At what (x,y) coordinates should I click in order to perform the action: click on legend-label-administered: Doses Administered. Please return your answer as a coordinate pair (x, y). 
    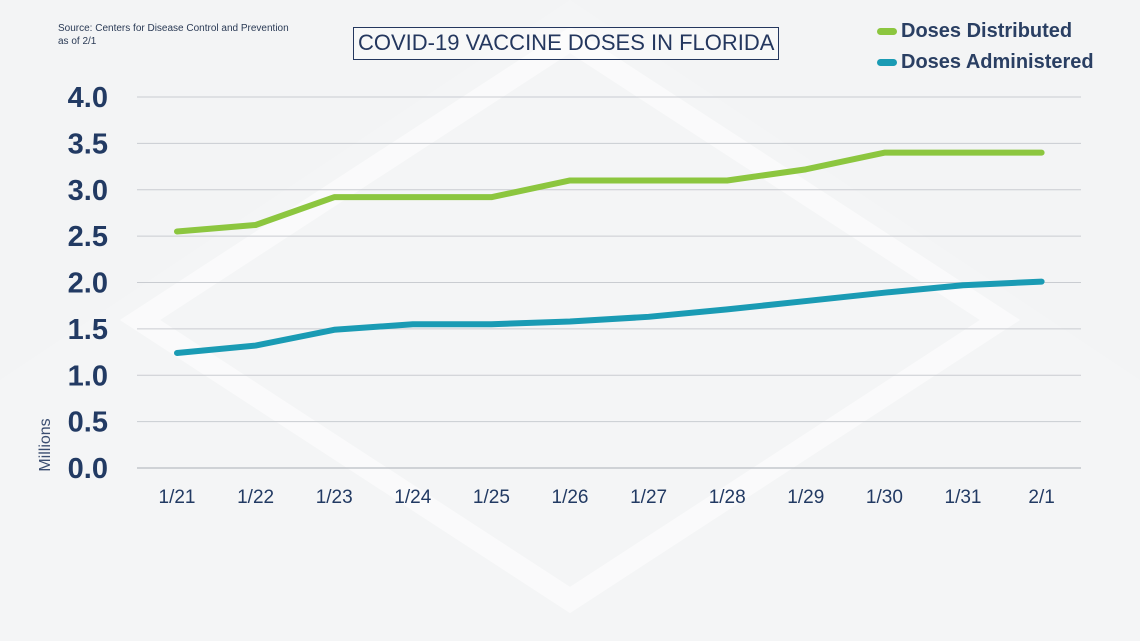
    Looking at the image, I should click on (997, 62).